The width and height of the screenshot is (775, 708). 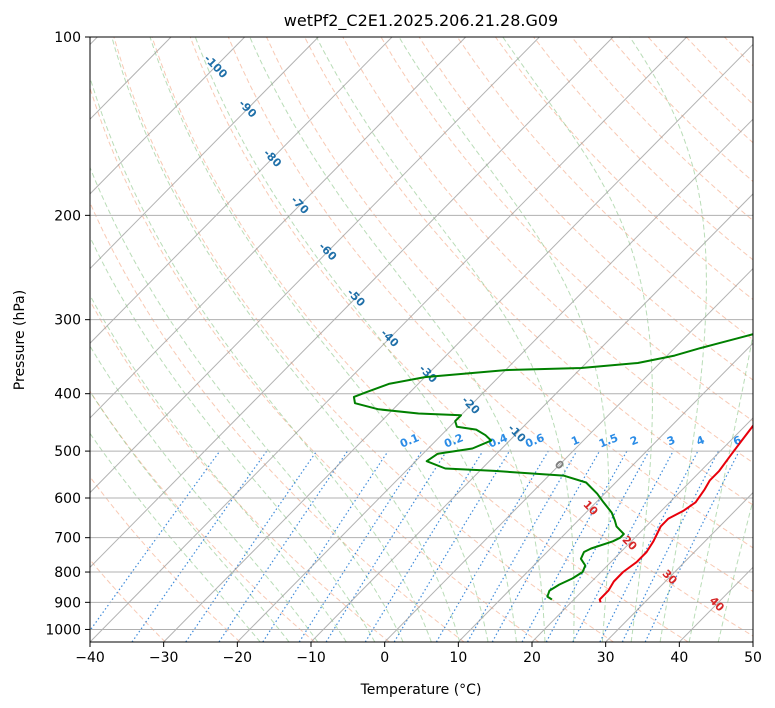 I want to click on y-tick-label: 700, so click(x=67, y=539).